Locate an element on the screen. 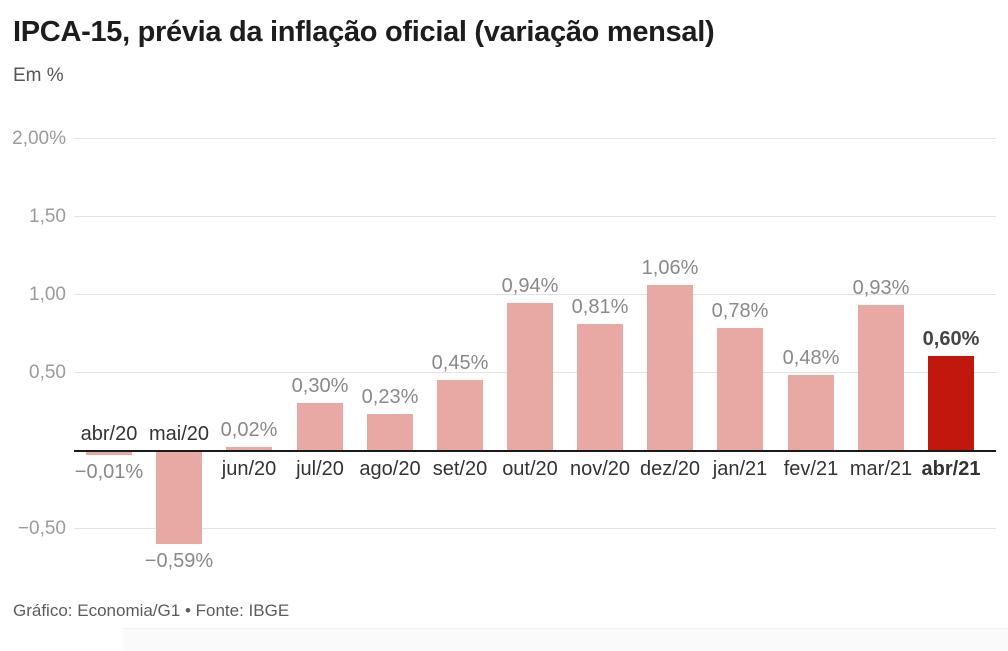  bar-jul/20 is located at coordinates (320, 426).